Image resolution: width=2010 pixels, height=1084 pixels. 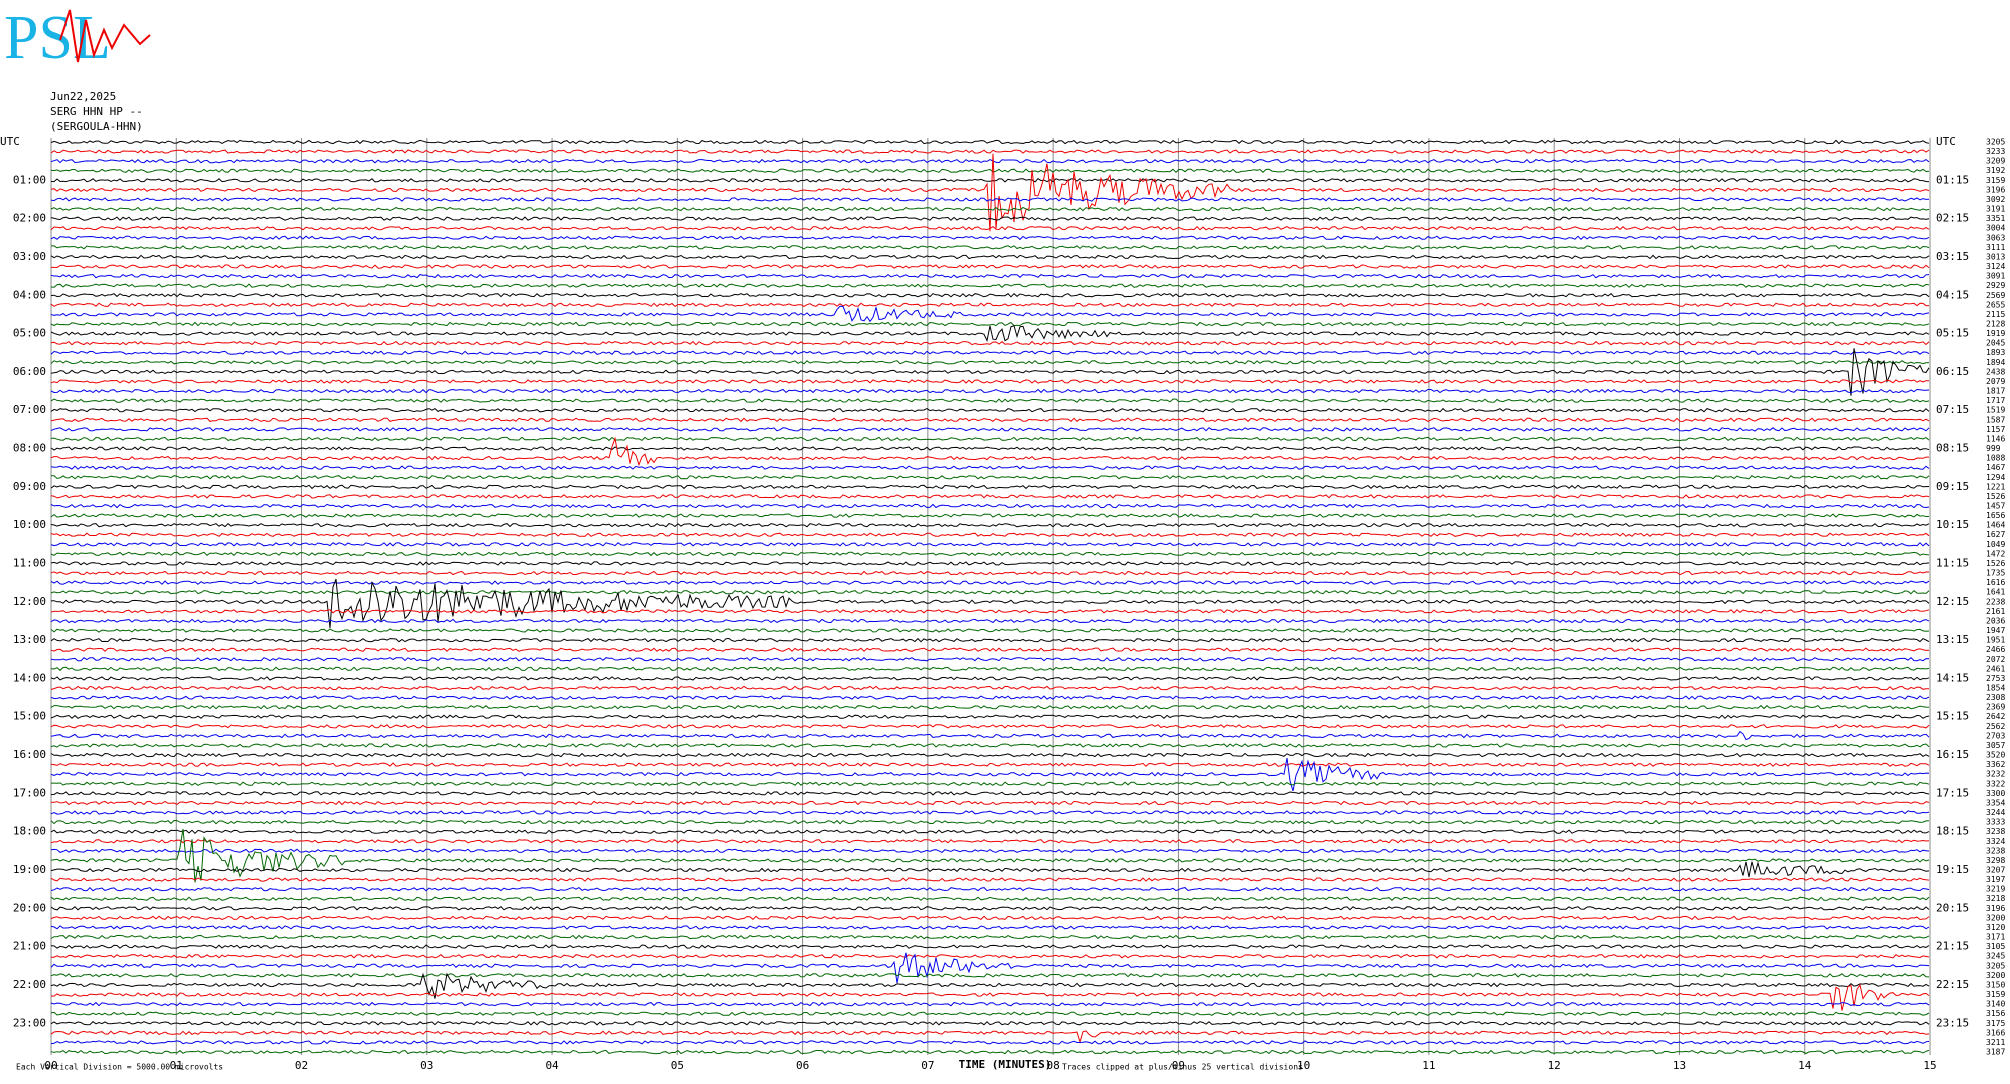 What do you see at coordinates (1554, 1065) in the screenshot?
I see `x-tick-label: 12` at bounding box center [1554, 1065].